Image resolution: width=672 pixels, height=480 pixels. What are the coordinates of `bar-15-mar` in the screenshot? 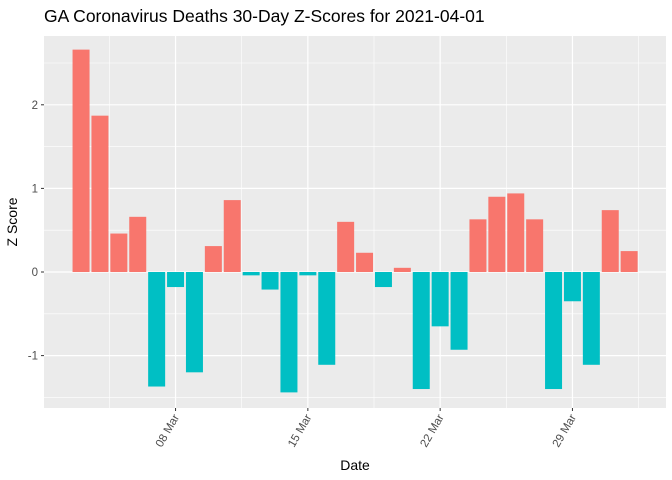 It's located at (308, 274).